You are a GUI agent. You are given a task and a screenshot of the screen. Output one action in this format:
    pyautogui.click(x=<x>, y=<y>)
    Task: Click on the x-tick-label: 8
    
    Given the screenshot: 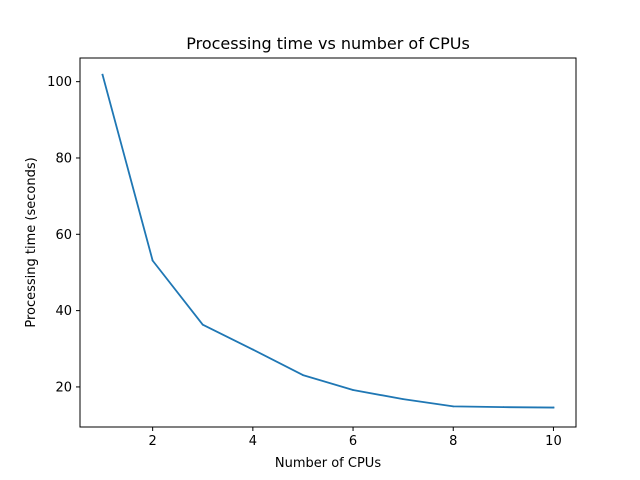 What is the action you would take?
    pyautogui.click(x=453, y=441)
    